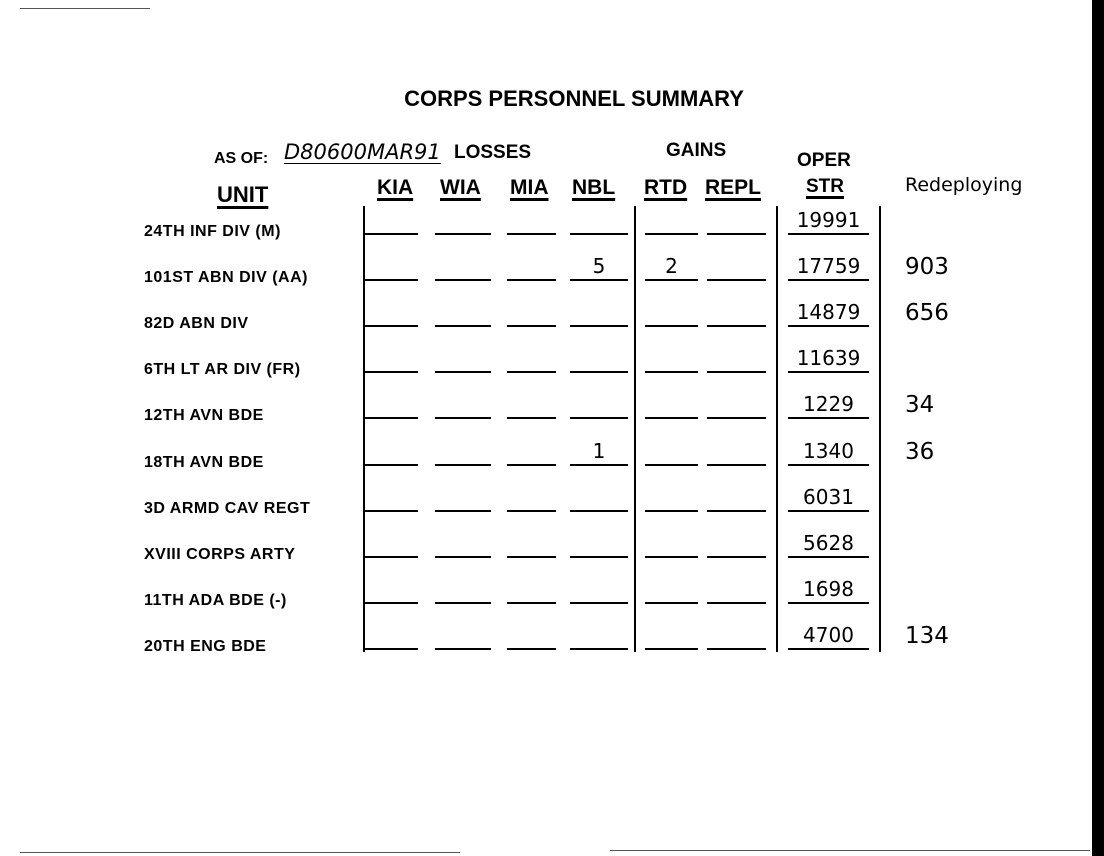 Image resolution: width=1104 pixels, height=856 pixels. Describe the element at coordinates (574, 98) in the screenshot. I see `page-title: CORPS PERSONNEL SUMMARY` at that location.